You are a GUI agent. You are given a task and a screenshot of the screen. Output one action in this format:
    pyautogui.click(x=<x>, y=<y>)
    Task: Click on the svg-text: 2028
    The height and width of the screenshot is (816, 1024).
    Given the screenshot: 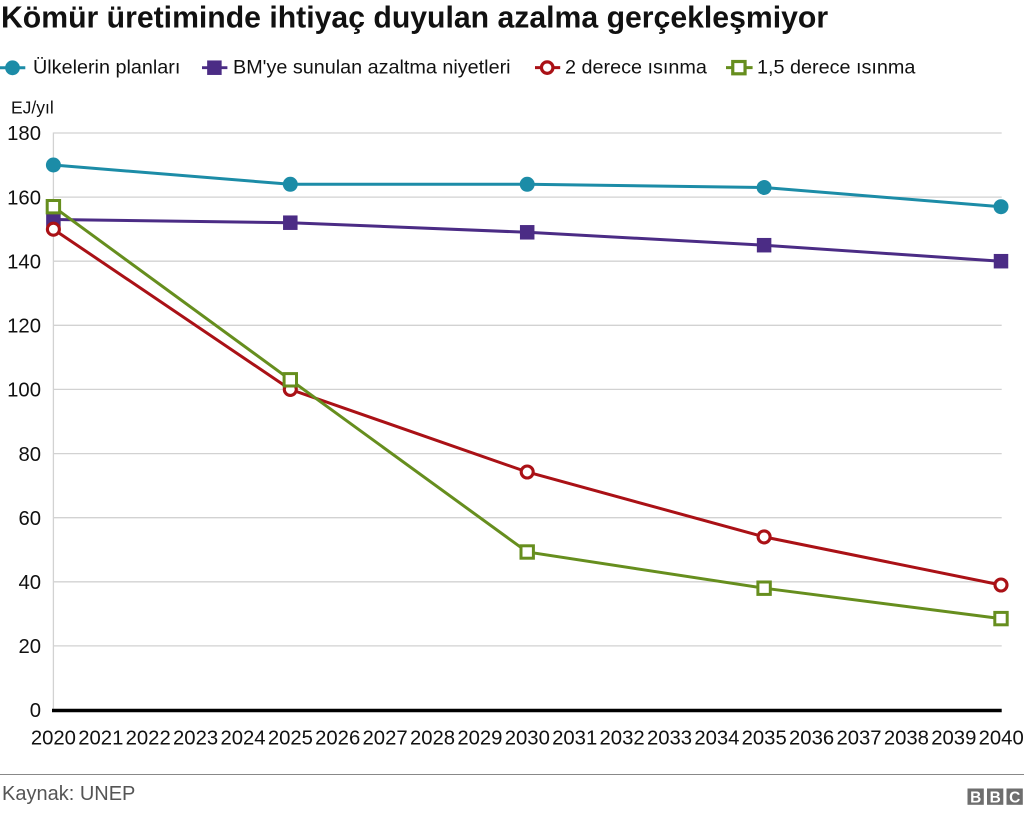 What is the action you would take?
    pyautogui.click(x=432, y=739)
    